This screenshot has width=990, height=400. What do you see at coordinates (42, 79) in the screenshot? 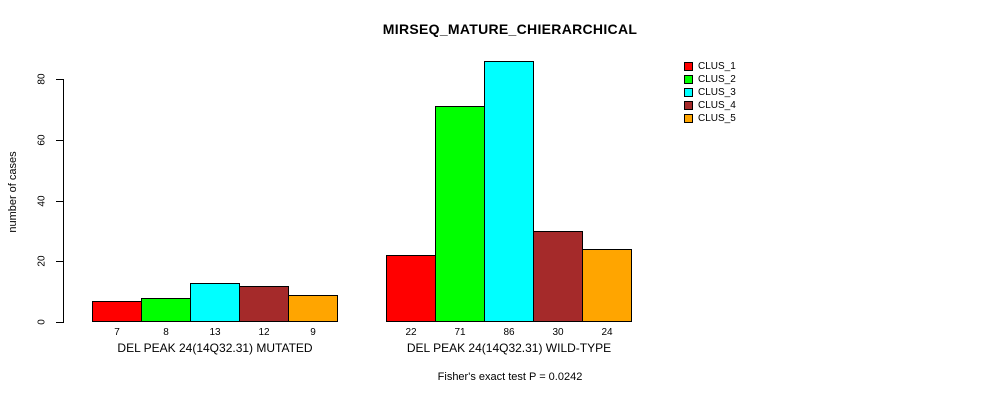
I see `y-axis-tick-label: 80` at bounding box center [42, 79].